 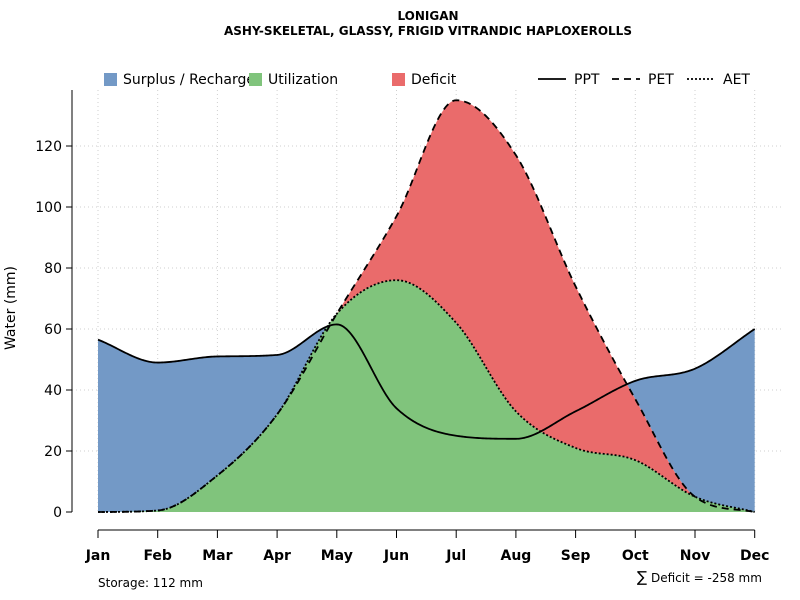 What do you see at coordinates (11, 308) in the screenshot?
I see `y-axis-label: Water (mm)` at bounding box center [11, 308].